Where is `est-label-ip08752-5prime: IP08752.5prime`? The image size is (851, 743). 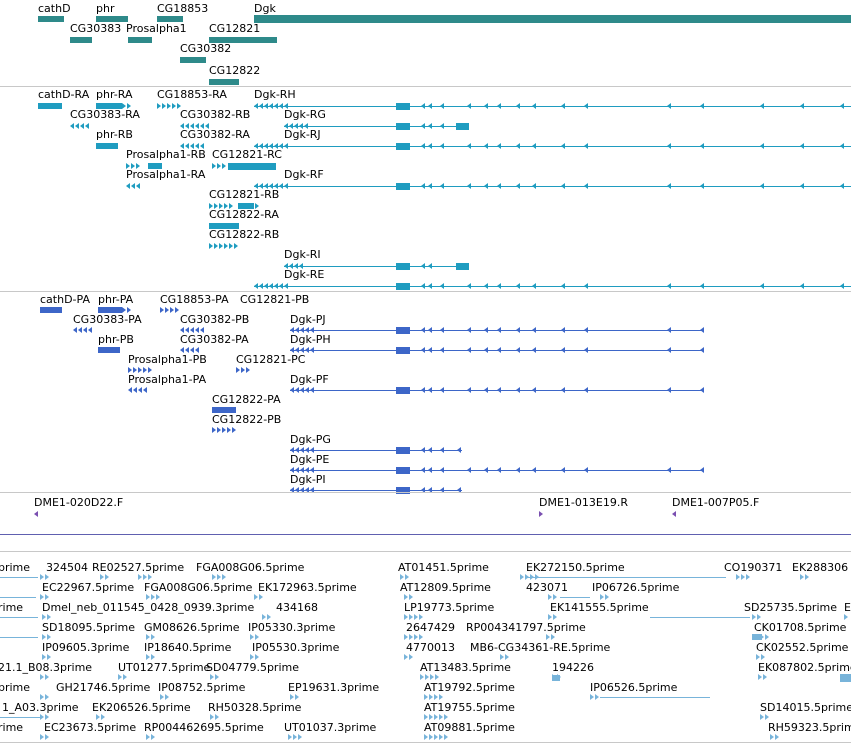
est-label-ip08752-5prime: IP08752.5prime is located at coordinates (202, 687).